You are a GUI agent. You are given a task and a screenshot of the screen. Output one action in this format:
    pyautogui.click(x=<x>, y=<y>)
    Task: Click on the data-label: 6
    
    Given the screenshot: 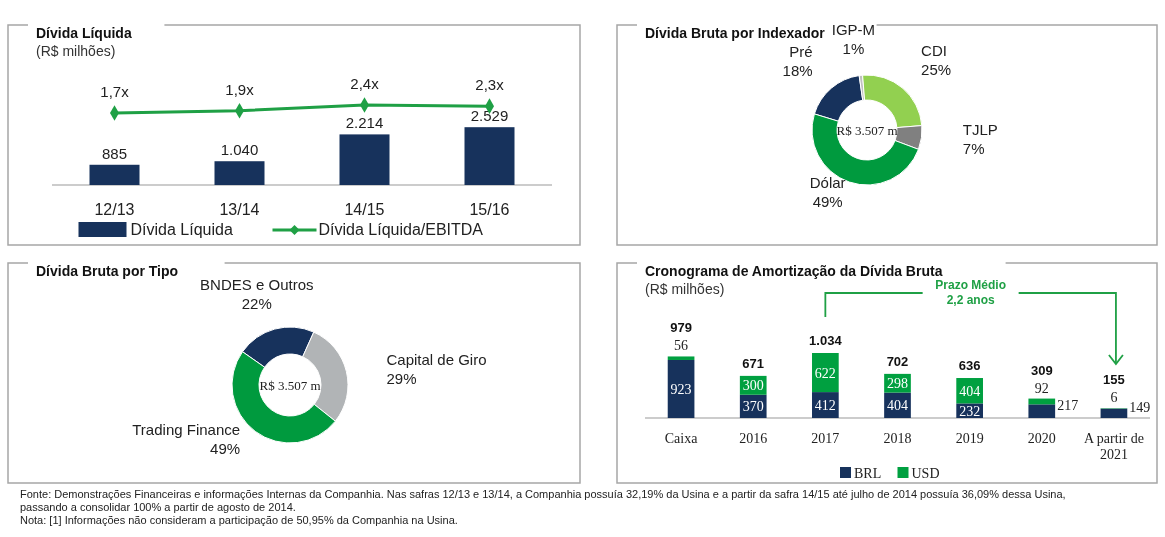 What is the action you would take?
    pyautogui.click(x=1114, y=398)
    